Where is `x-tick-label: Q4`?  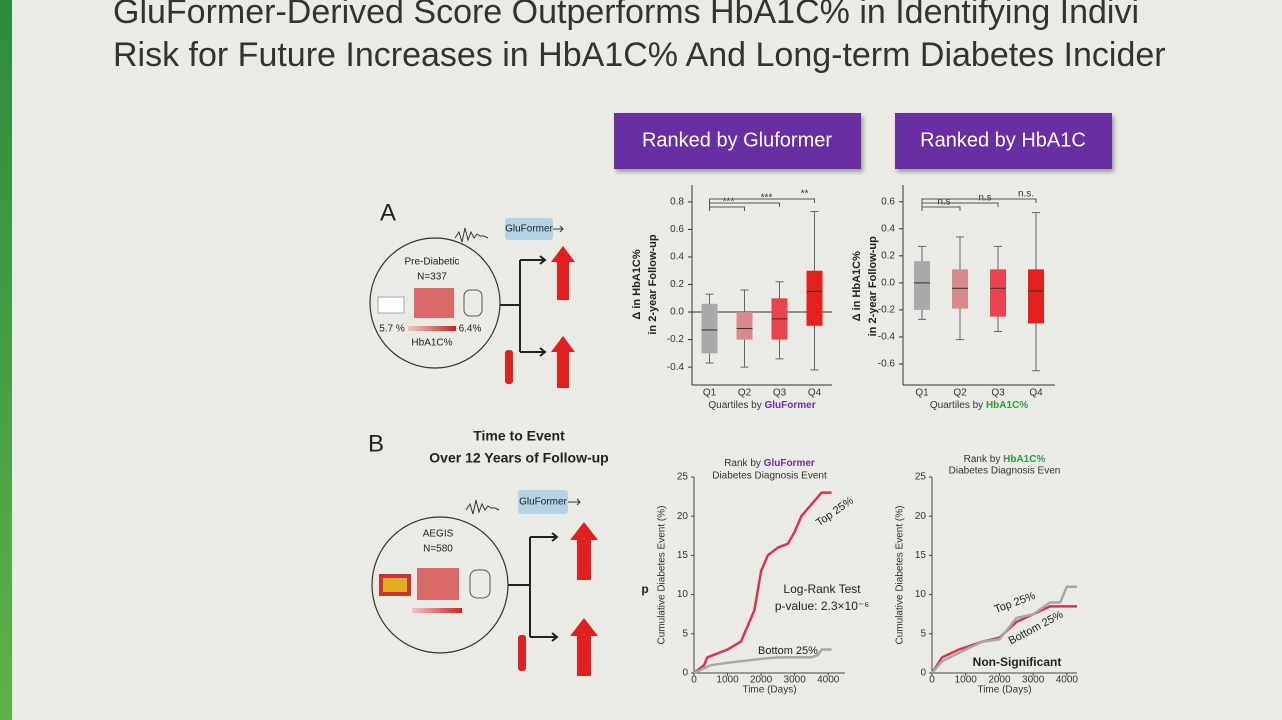
x-tick-label: Q4 is located at coordinates (1036, 393).